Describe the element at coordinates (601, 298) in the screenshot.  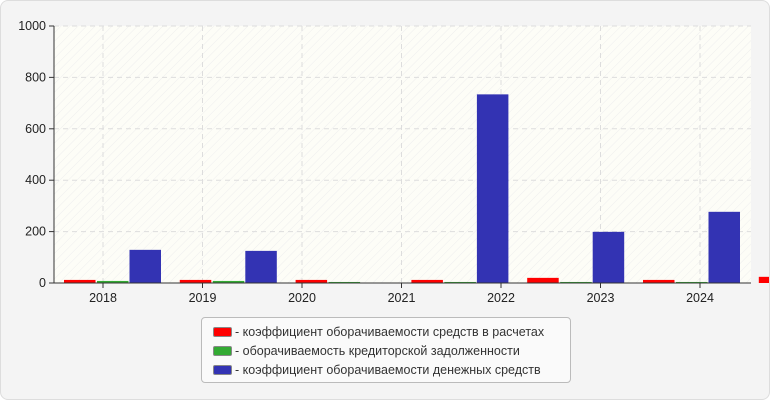
I see `x-tick-label: 2023` at that location.